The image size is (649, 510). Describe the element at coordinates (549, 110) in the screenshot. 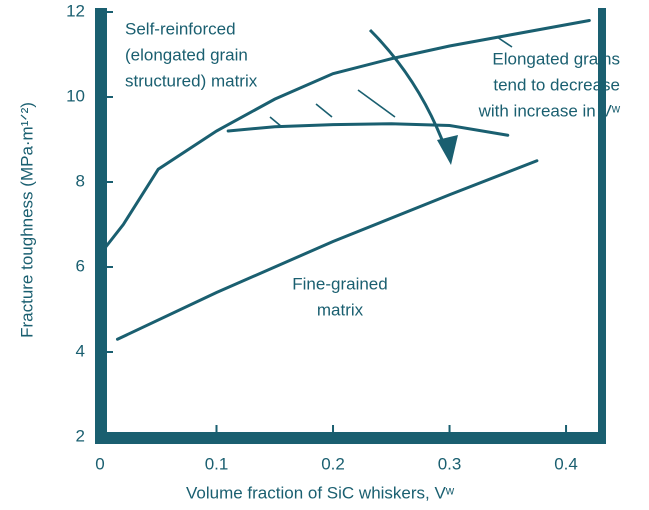

I see `annotation: with increase in Vʷ` at that location.